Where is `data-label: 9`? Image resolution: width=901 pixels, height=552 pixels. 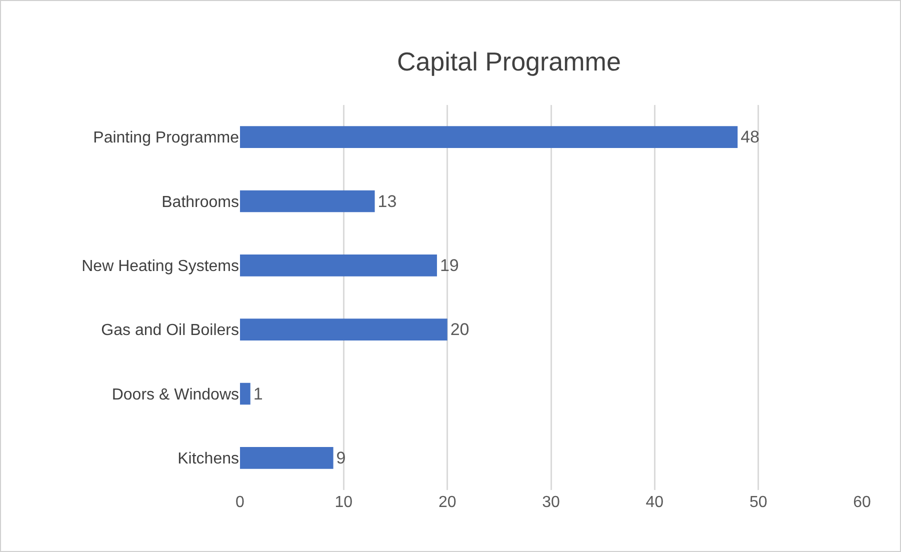 data-label: 9 is located at coordinates (341, 458).